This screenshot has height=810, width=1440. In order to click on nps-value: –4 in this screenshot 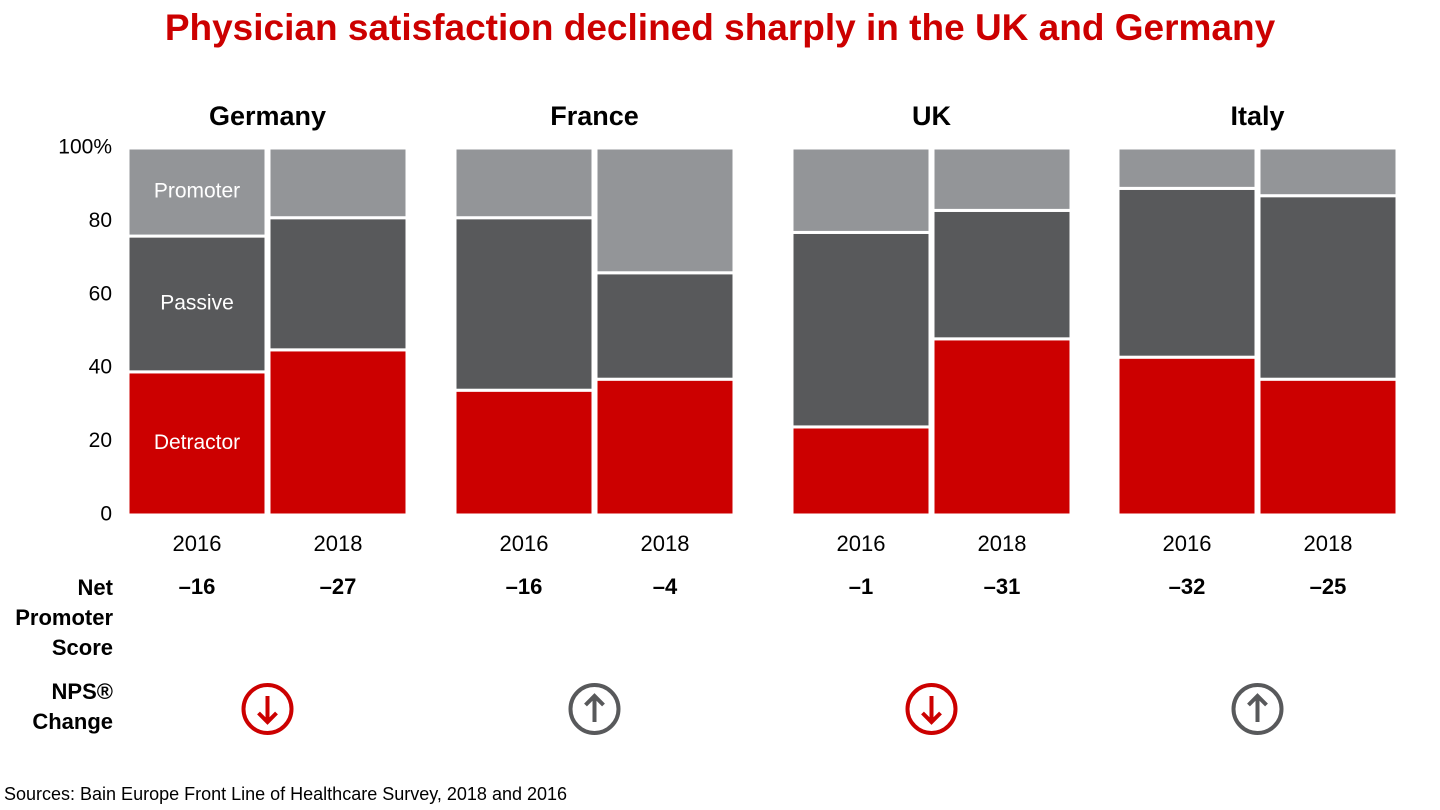, I will do `click(665, 586)`.